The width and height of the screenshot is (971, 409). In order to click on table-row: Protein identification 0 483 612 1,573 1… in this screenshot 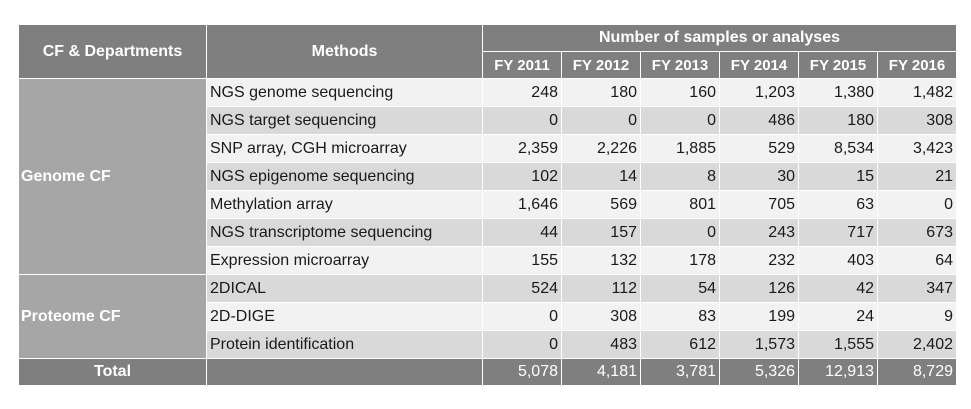, I will do `click(488, 344)`.